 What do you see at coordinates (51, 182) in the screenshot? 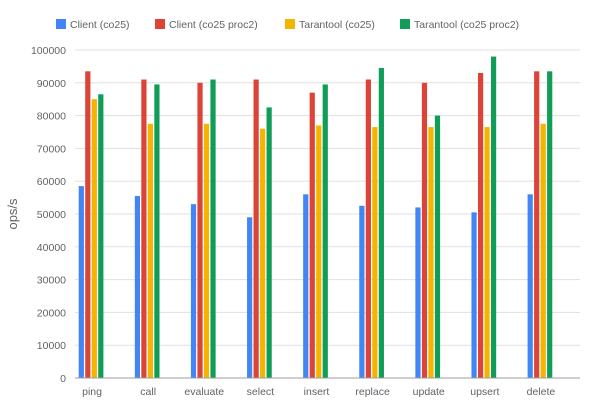
I see `y-tick-label: 60000` at bounding box center [51, 182].